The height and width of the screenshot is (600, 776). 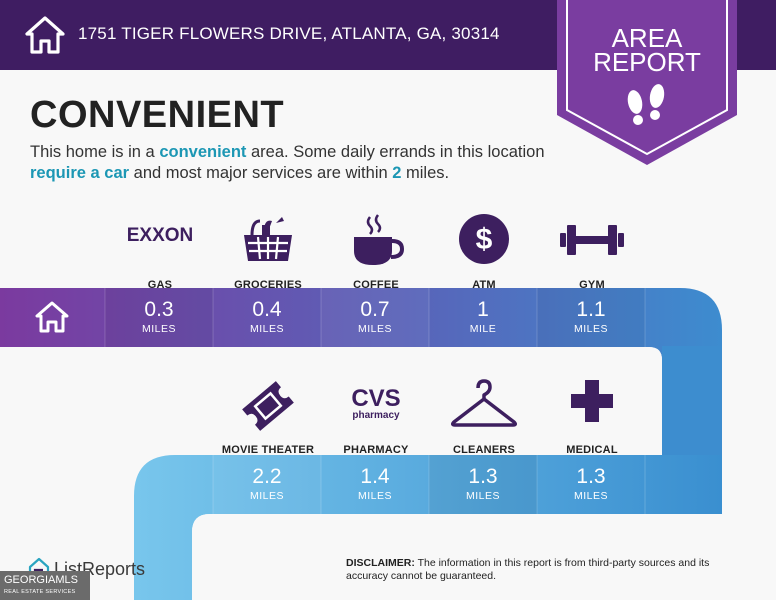 I want to click on service-label: MOVIE THEATER, so click(x=268, y=450).